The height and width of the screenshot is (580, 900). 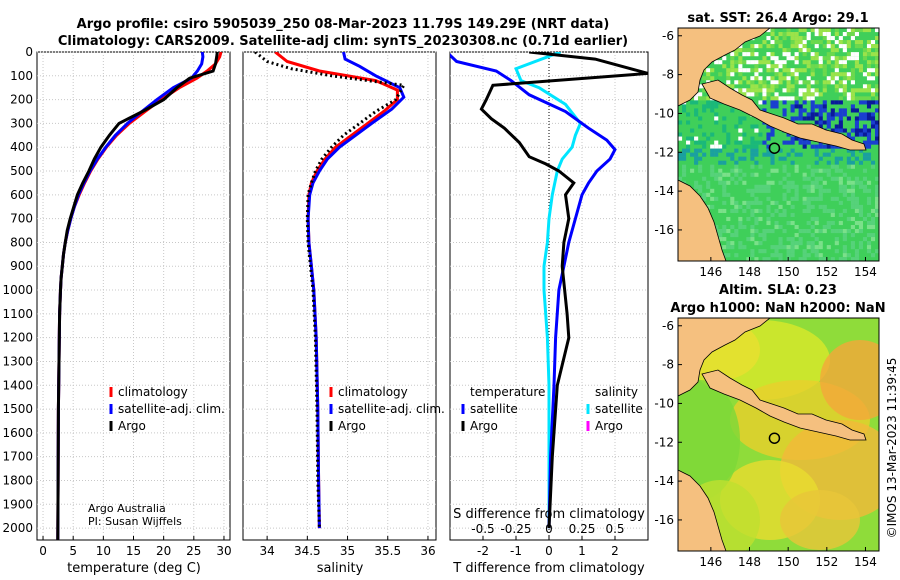 I want to click on s-tick-label: 0.5, so click(x=614, y=529).